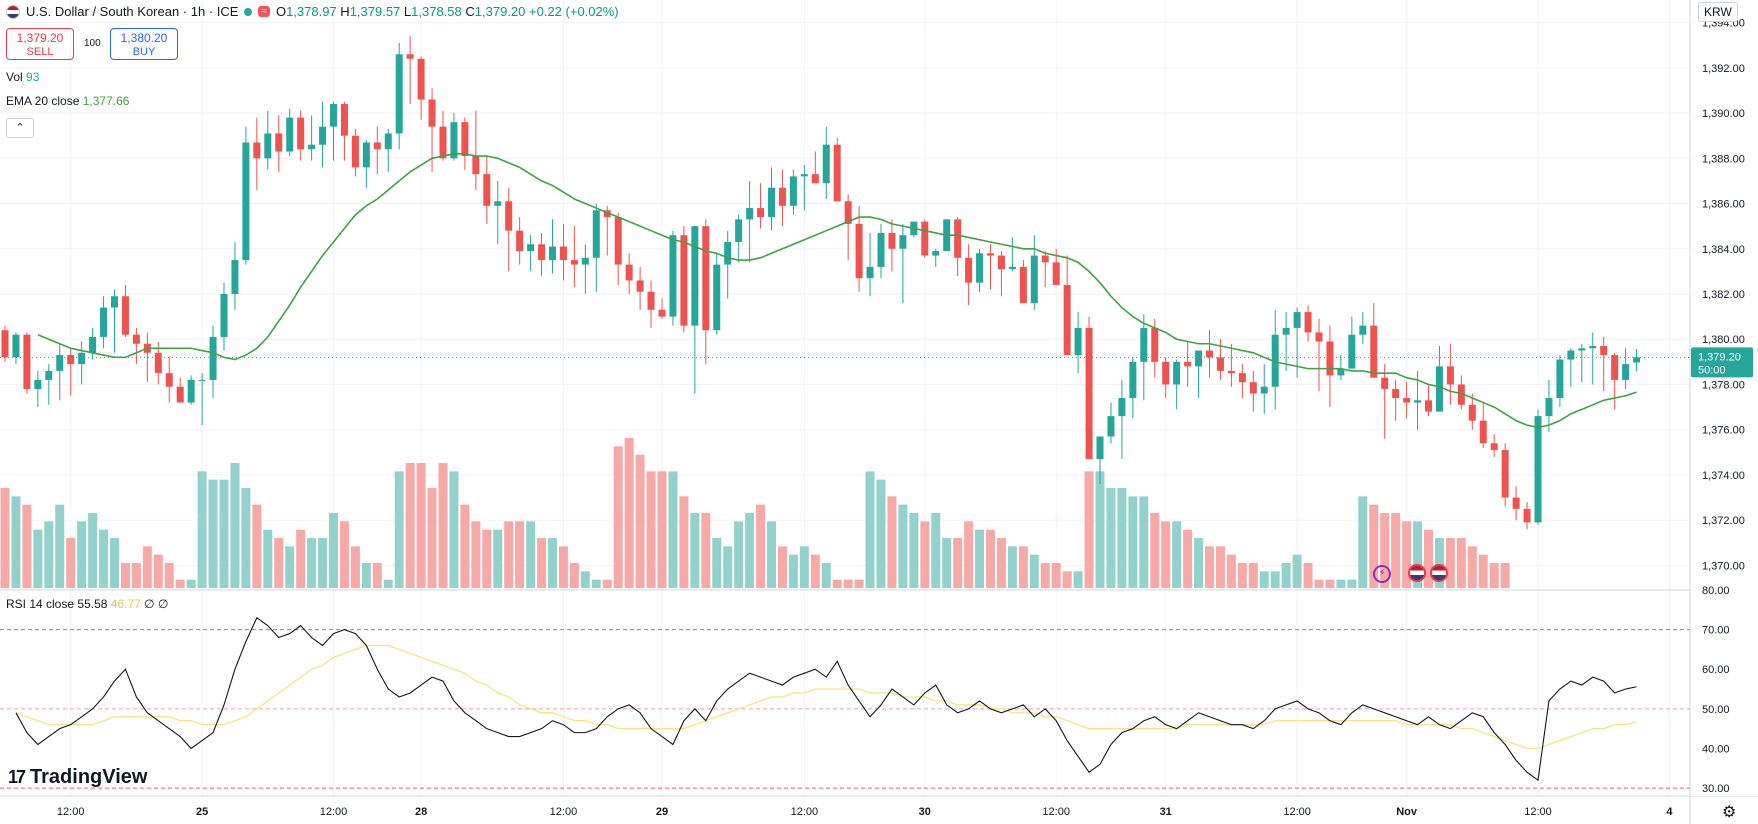 This screenshot has height=824, width=1758. What do you see at coordinates (1417, 573) in the screenshot?
I see `us-event-flag-icon` at bounding box center [1417, 573].